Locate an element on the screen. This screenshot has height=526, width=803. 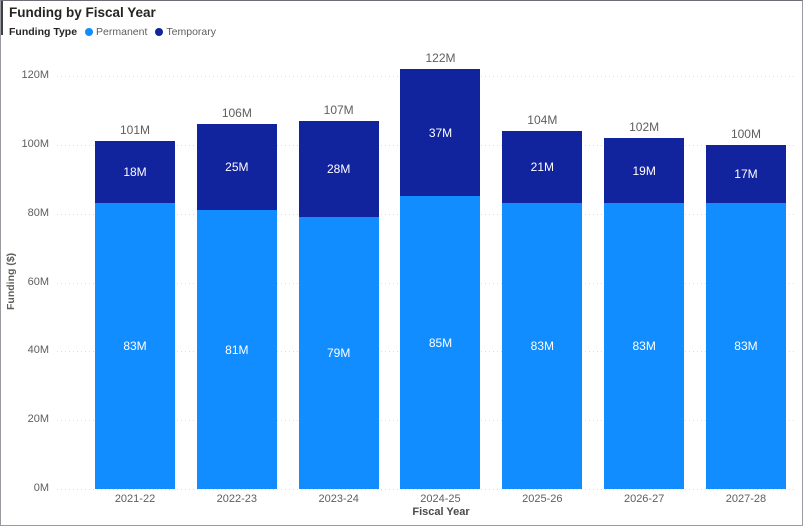
bar-temporary-2022-23: 25M is located at coordinates (236, 167).